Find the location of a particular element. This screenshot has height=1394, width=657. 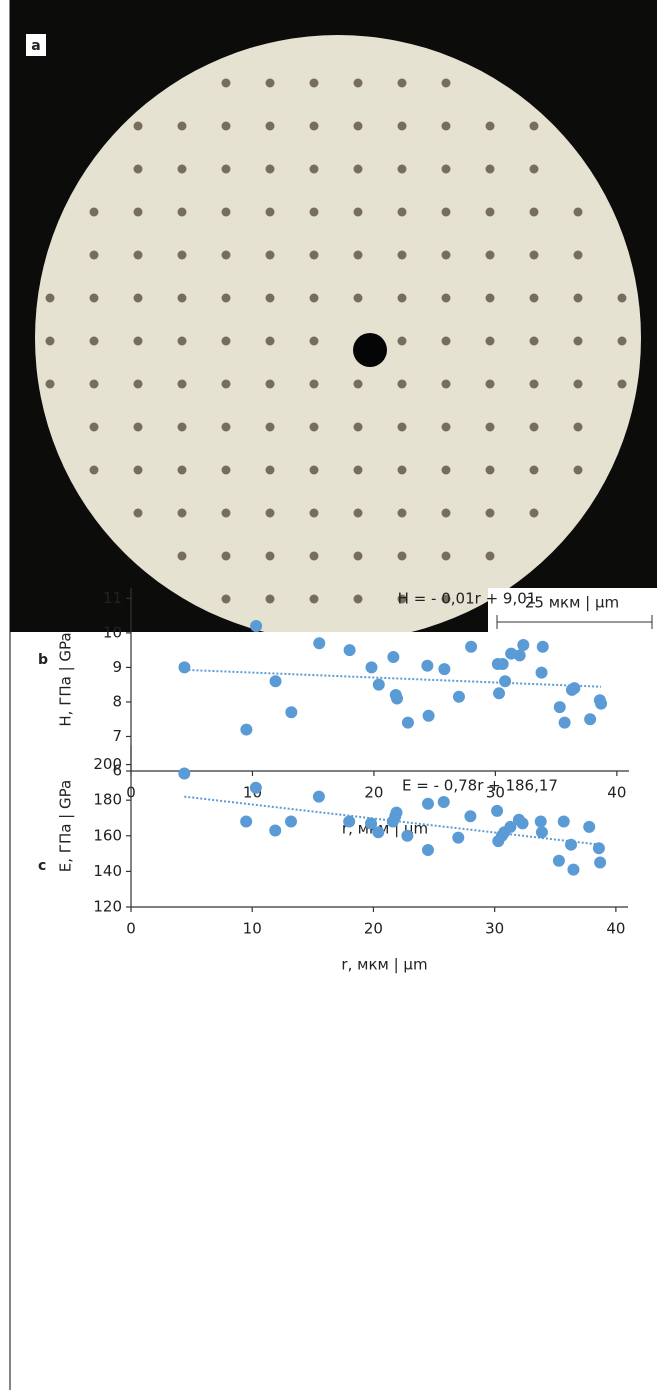

y-axis-label: H, ГПа | GPa is located at coordinates (66, 679).